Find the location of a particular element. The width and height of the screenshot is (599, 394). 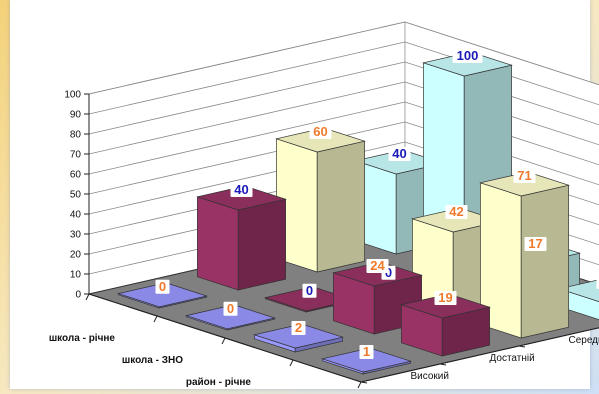

data-label: 2 is located at coordinates (298, 327).